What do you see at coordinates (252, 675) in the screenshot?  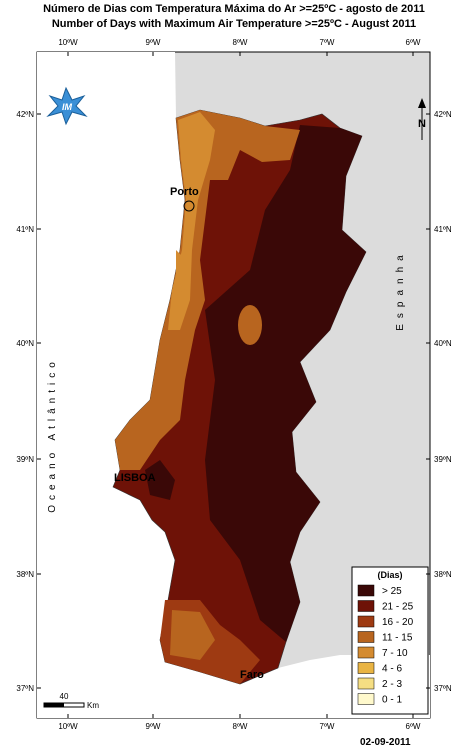 I see `place-label: Faro` at bounding box center [252, 675].